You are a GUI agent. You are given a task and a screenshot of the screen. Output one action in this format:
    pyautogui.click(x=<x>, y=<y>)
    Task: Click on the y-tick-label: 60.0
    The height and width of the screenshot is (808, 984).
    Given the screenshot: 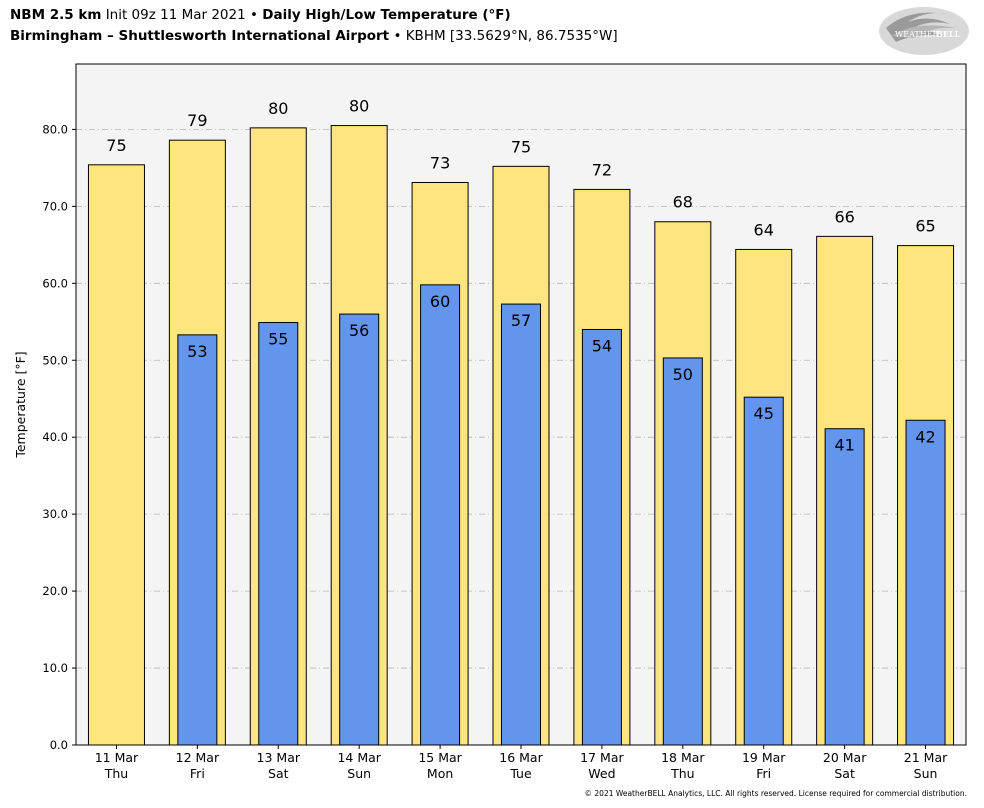 What is the action you would take?
    pyautogui.click(x=55, y=283)
    